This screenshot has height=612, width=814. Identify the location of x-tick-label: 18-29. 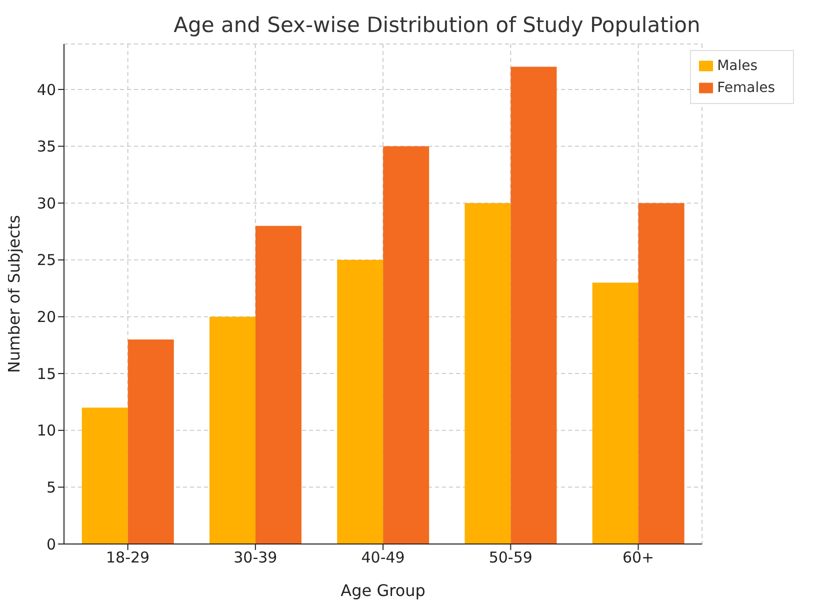
(128, 557).